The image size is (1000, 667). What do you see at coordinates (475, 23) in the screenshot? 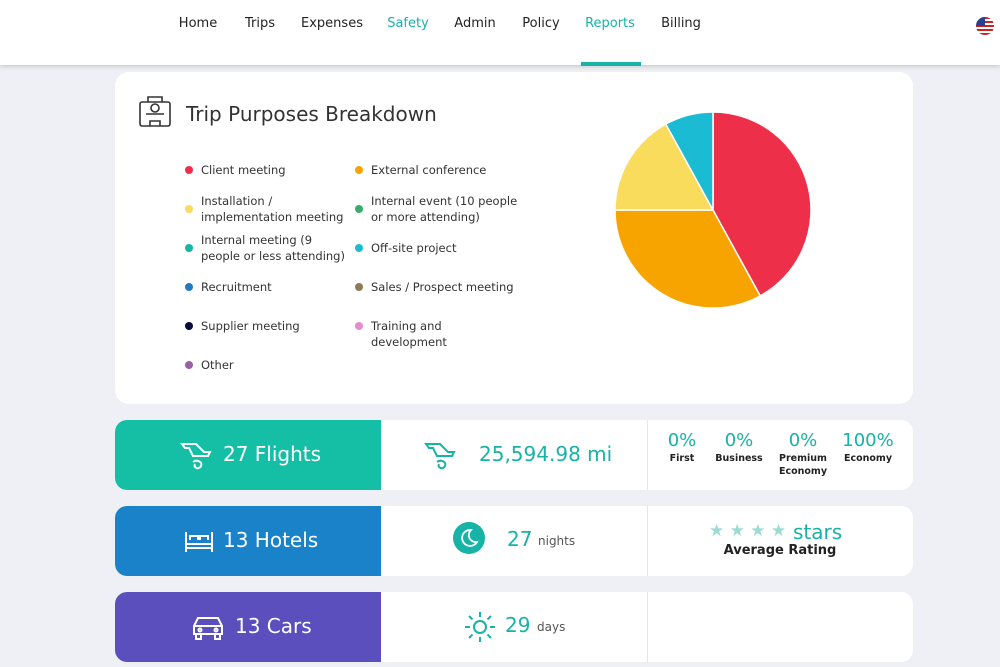
I see `nav-item: Admin` at bounding box center [475, 23].